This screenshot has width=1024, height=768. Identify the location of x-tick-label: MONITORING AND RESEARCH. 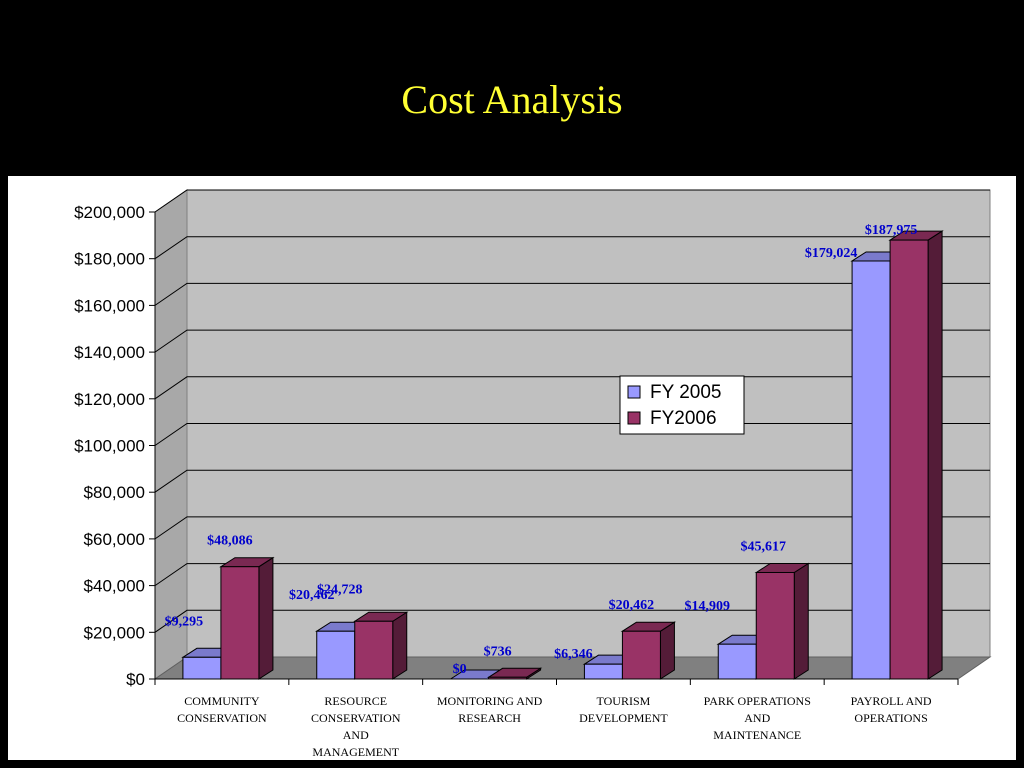
(490, 709).